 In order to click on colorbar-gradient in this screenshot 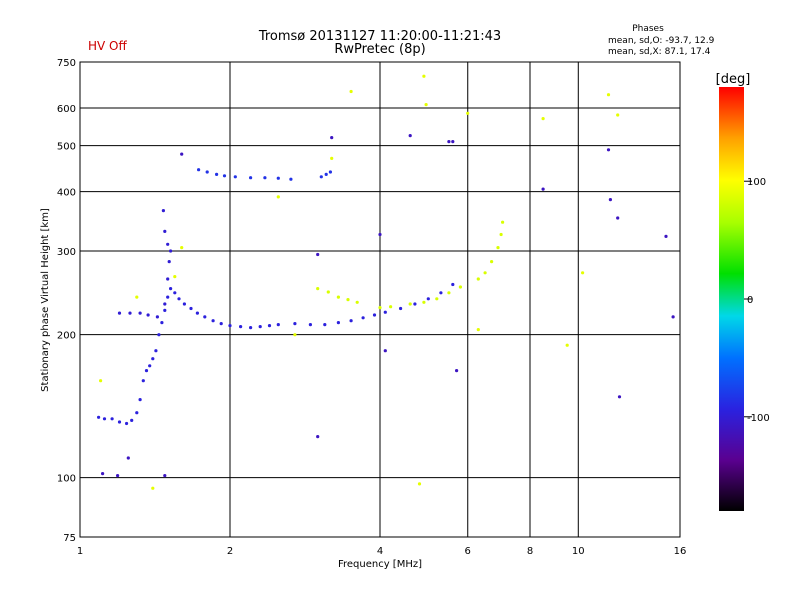, I will do `click(731, 299)`.